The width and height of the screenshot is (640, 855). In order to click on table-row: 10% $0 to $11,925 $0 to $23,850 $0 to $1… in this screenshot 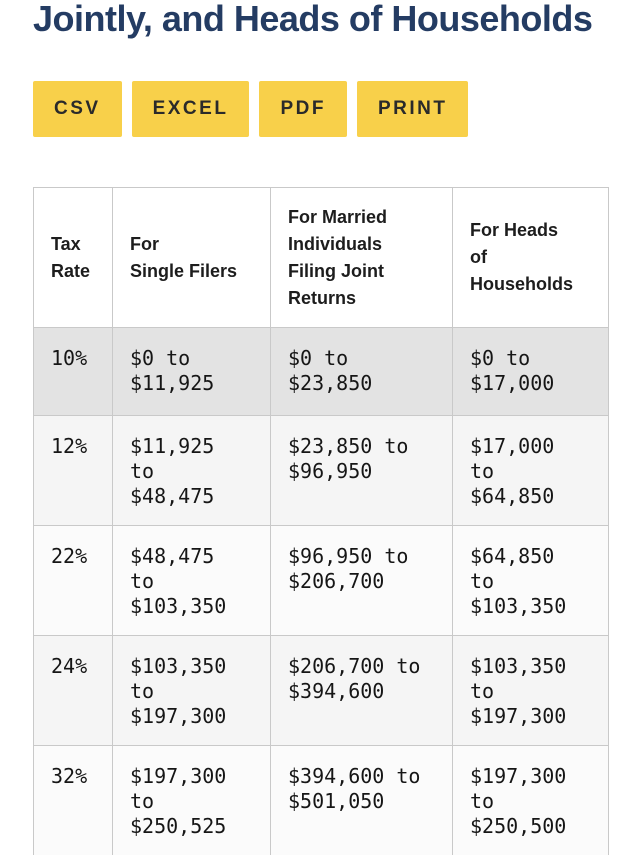, I will do `click(321, 371)`.